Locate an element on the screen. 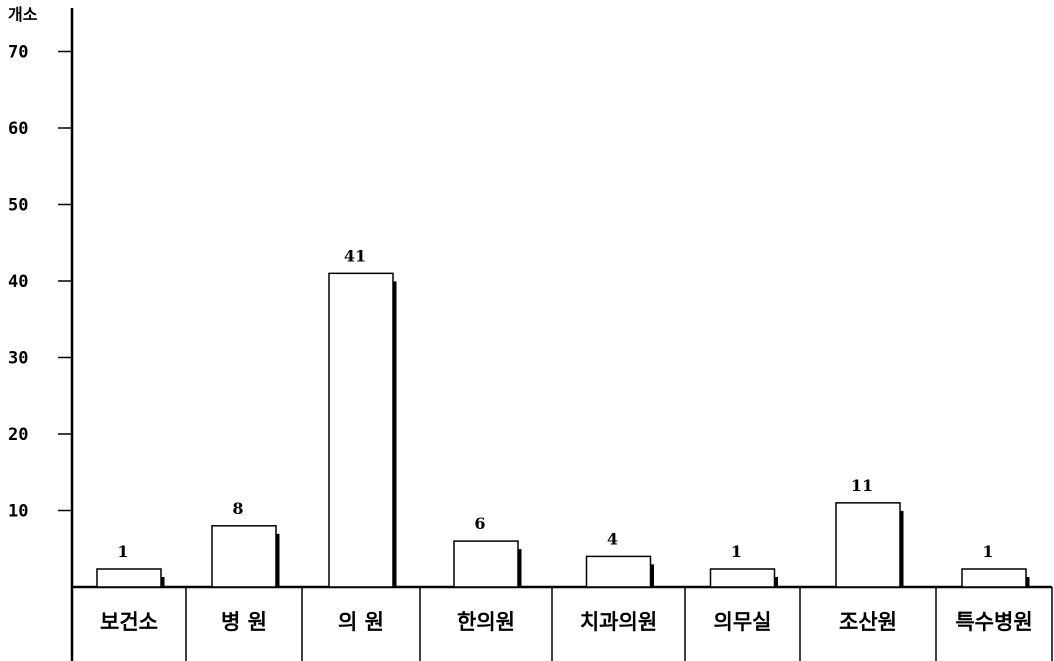 The image size is (1054, 661). value-label-5: 1 is located at coordinates (736, 551).